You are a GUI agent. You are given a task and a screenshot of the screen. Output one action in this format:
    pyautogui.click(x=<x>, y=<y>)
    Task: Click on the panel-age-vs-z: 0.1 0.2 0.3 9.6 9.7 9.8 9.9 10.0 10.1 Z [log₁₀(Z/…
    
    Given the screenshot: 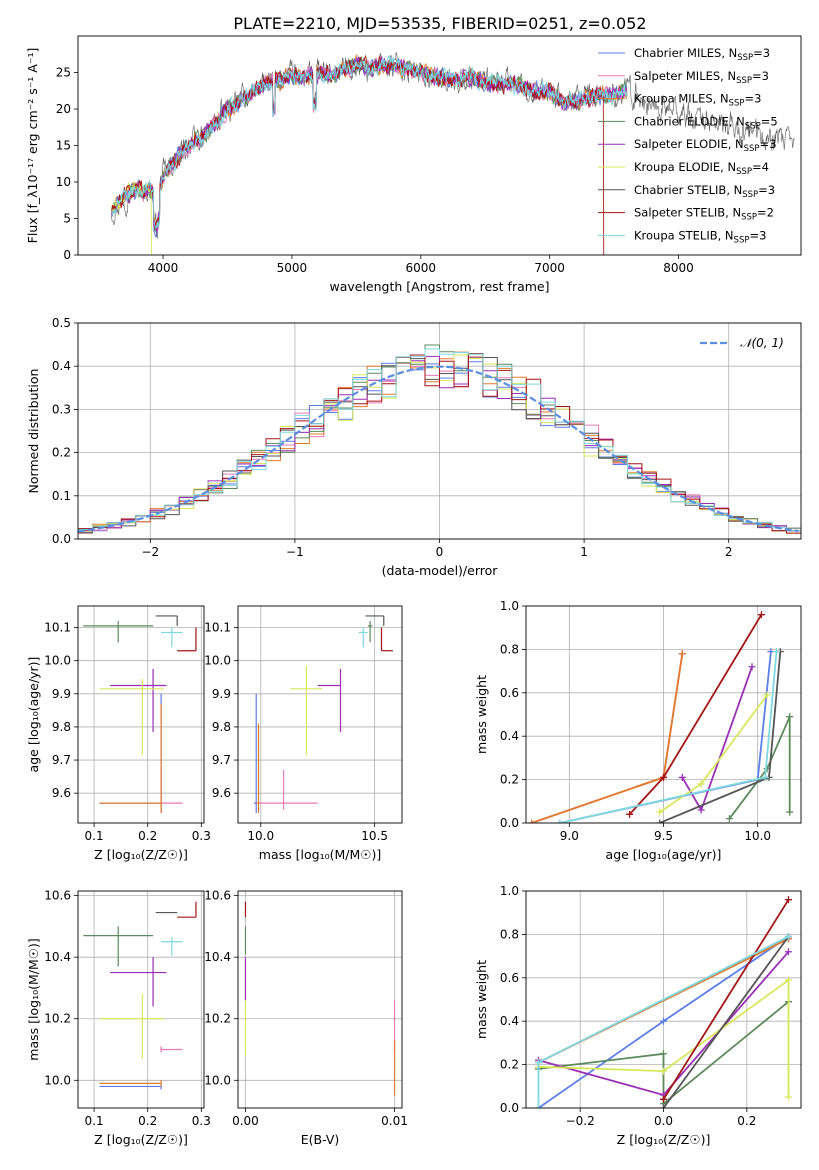 What is the action you would take?
    pyautogui.click(x=118, y=733)
    